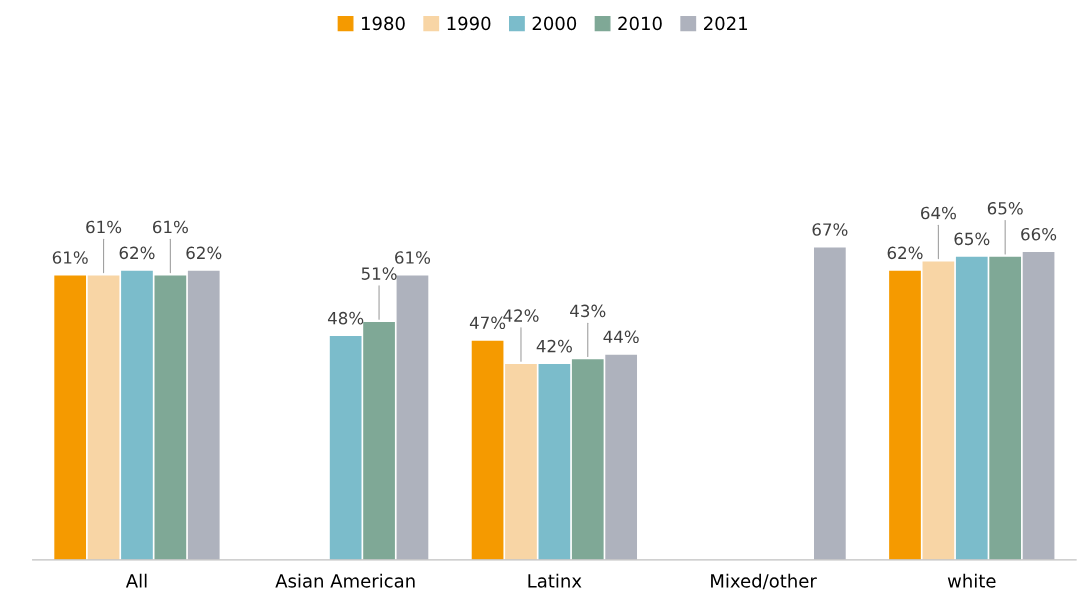 The width and height of the screenshot is (1087, 602). Describe the element at coordinates (588, 311) in the screenshot. I see `data-label: 43%` at that location.